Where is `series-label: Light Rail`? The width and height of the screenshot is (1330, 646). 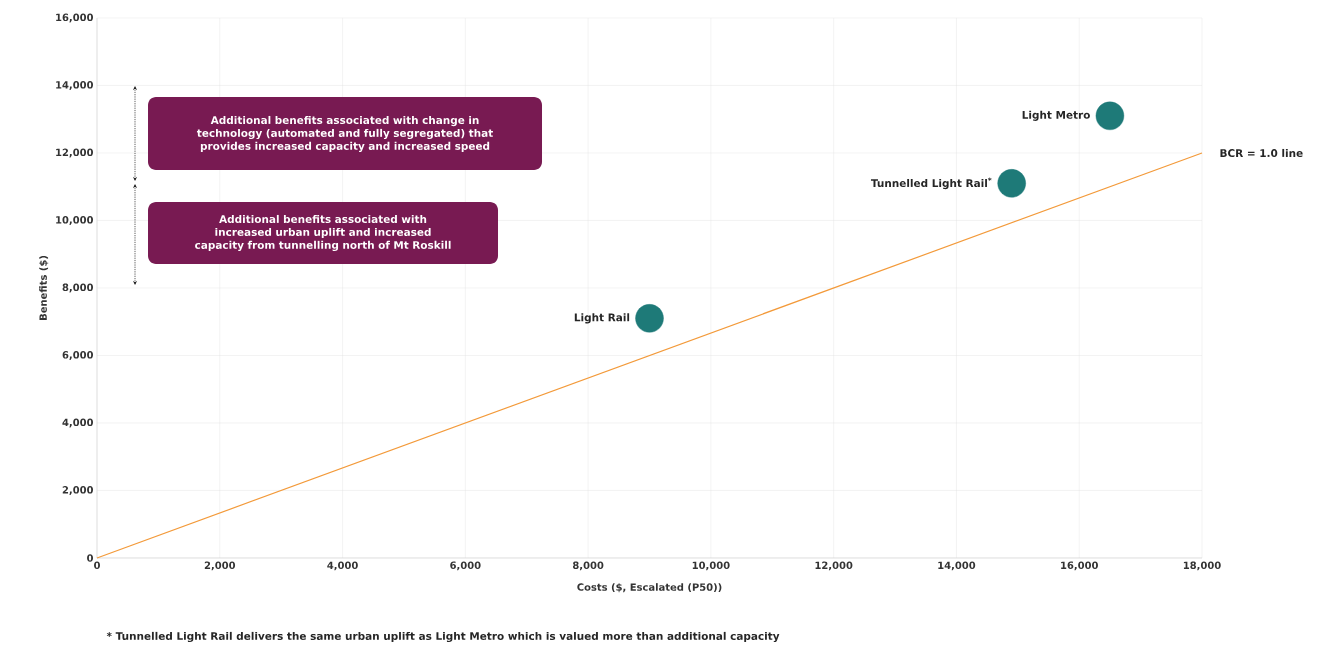 series-label: Light Rail is located at coordinates (602, 318).